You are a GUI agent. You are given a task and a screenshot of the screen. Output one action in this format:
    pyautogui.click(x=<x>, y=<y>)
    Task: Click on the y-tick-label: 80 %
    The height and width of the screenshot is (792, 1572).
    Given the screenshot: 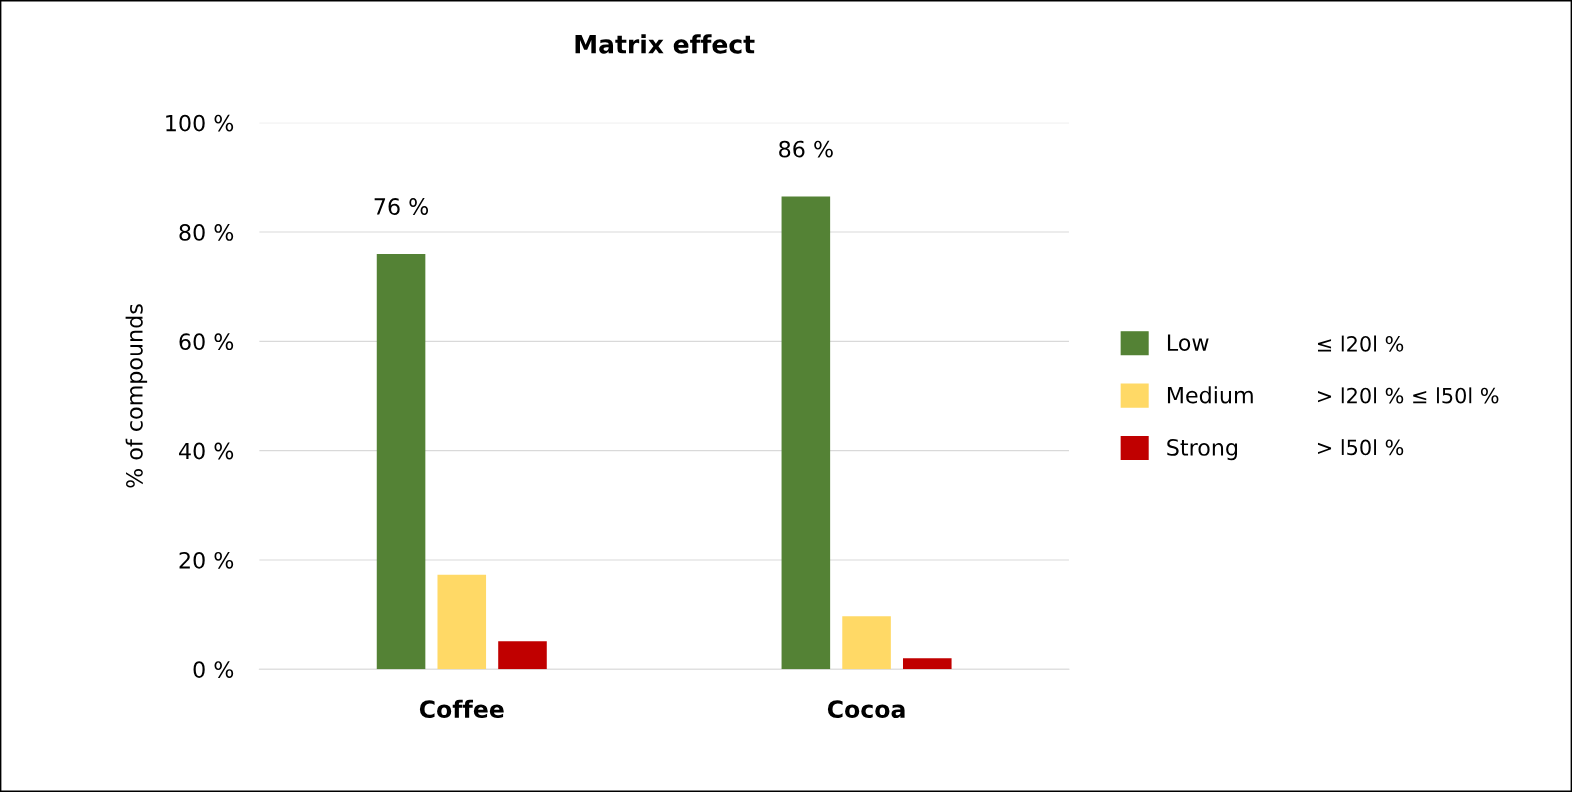 What is the action you would take?
    pyautogui.click(x=206, y=232)
    